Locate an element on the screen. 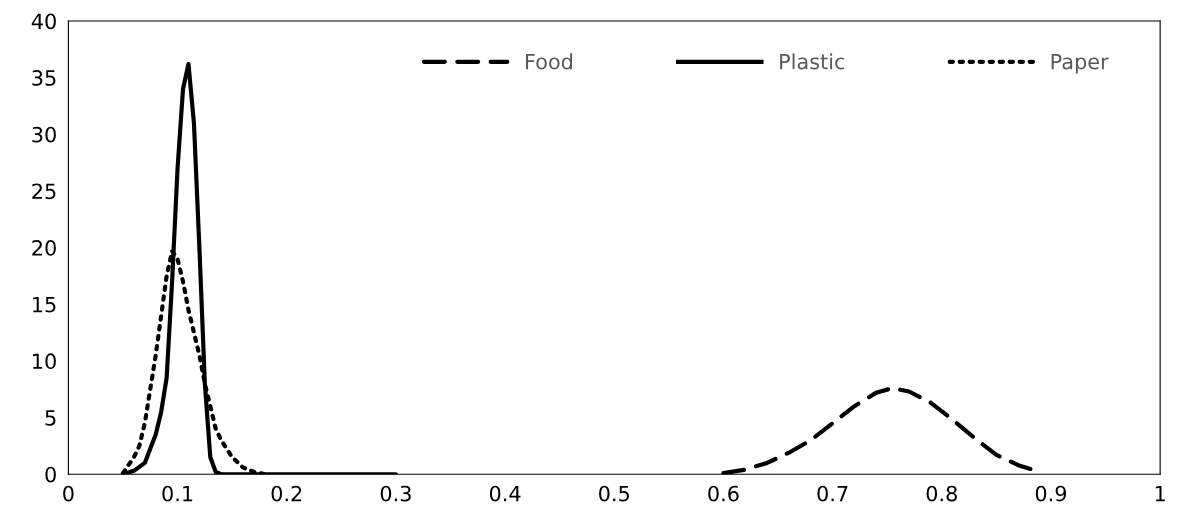  x-tick-label: 0 is located at coordinates (68, 493).